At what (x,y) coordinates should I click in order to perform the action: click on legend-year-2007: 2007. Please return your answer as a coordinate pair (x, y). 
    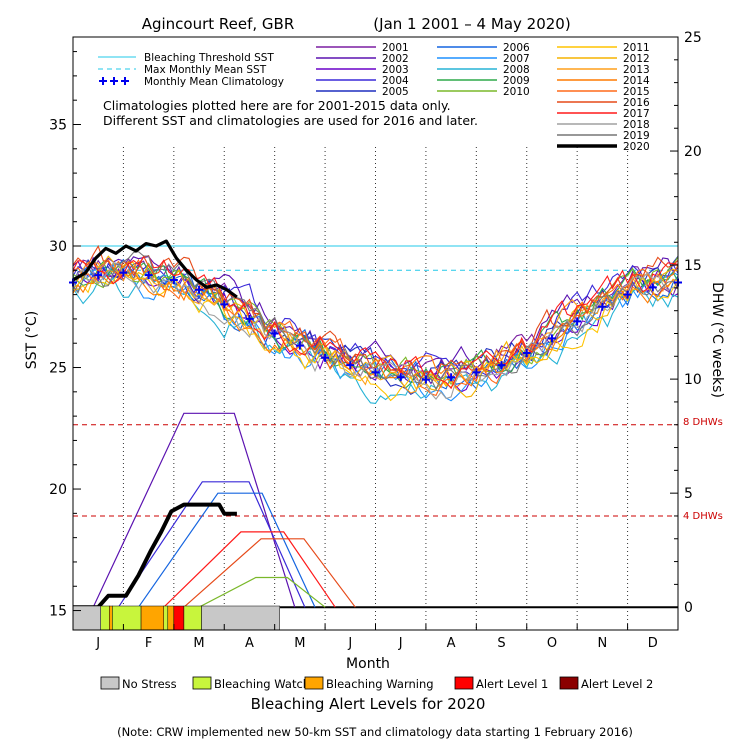
    Looking at the image, I should click on (516, 59).